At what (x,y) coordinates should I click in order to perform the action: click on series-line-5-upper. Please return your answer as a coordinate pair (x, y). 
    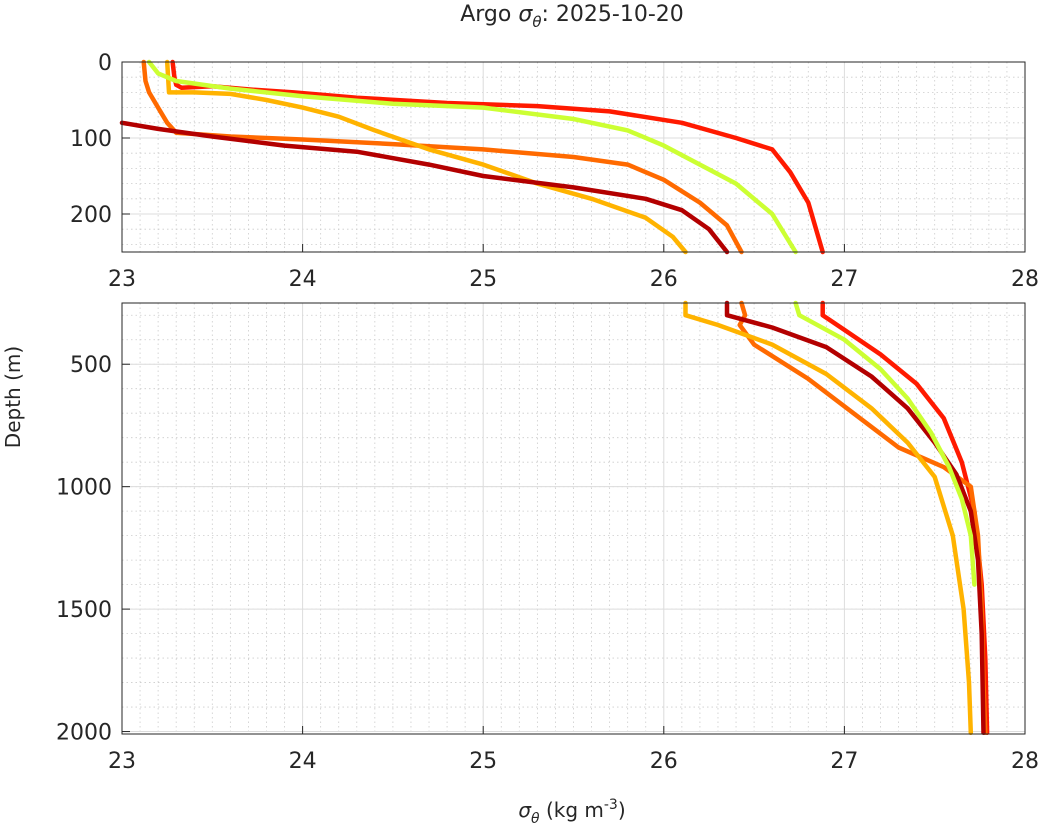
    Looking at the image, I should click on (472, 157).